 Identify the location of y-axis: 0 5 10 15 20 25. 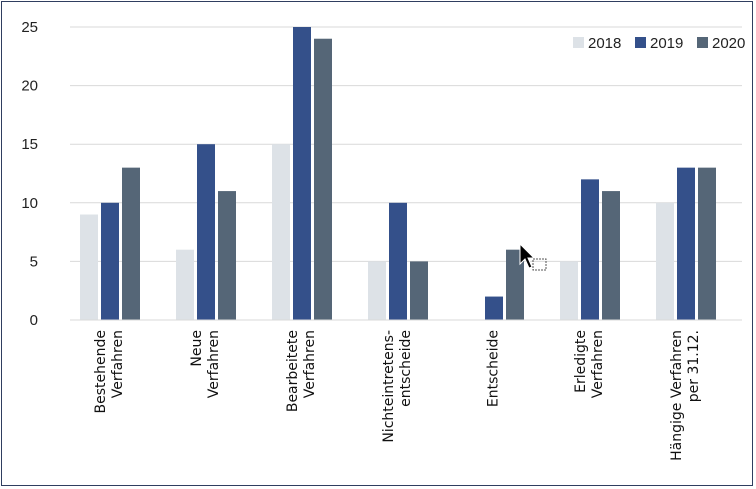
(29, 174).